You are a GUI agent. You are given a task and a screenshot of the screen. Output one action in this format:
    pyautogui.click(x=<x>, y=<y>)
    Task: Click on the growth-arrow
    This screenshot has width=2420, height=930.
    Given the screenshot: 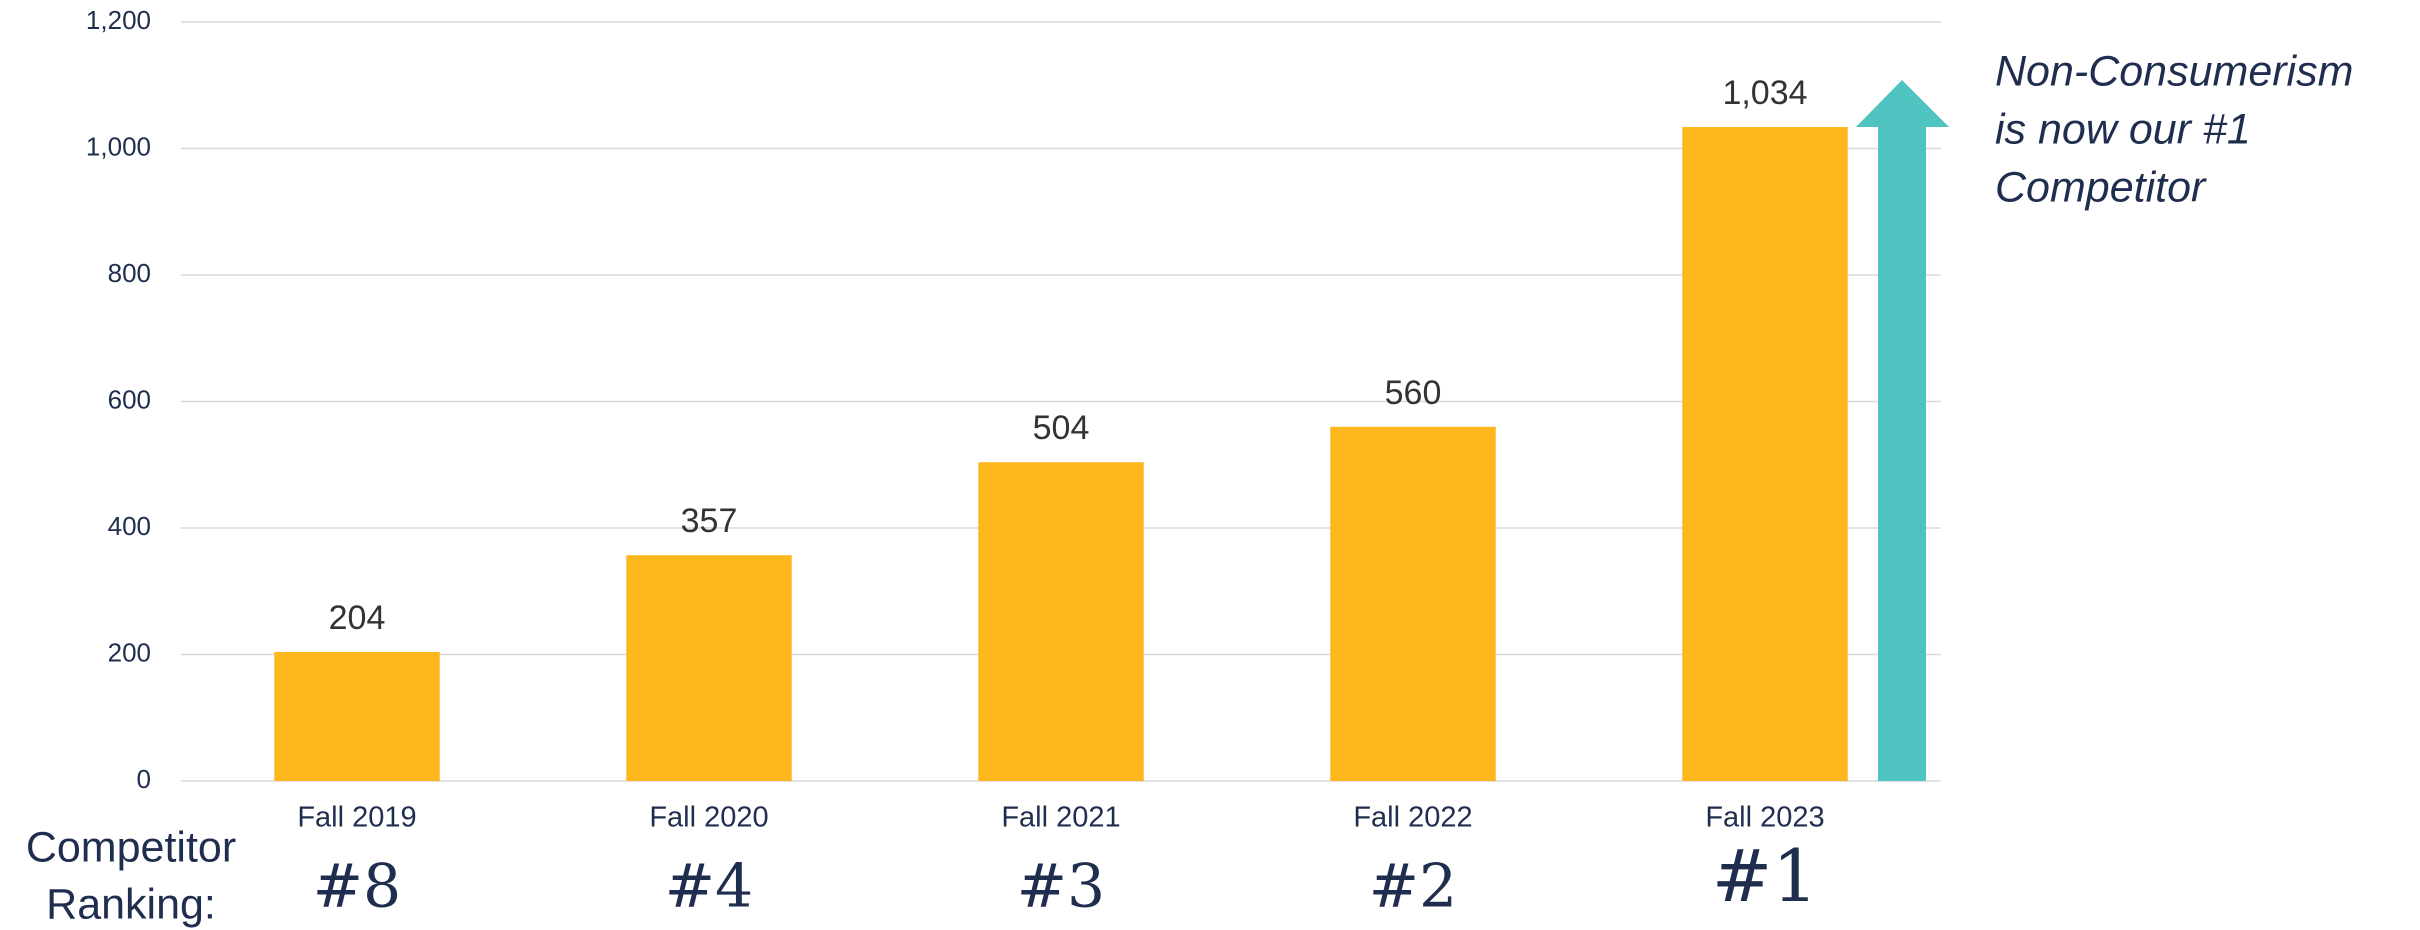 What is the action you would take?
    pyautogui.click(x=1902, y=430)
    